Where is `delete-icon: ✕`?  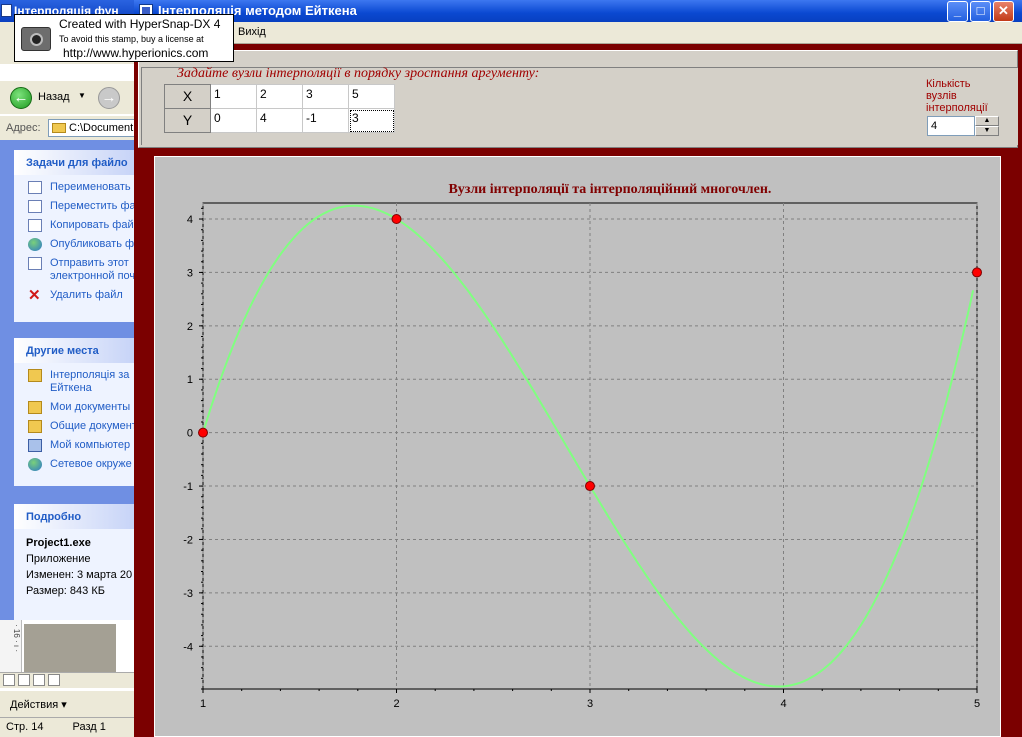
delete-icon: ✕ is located at coordinates (34, 295).